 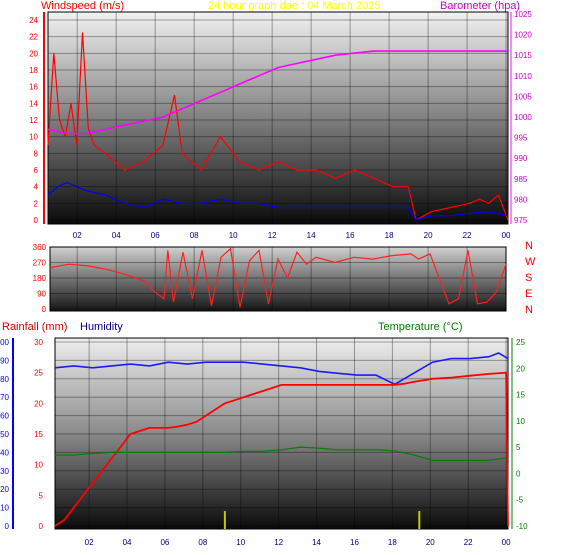 What do you see at coordinates (282, 453) in the screenshot?
I see `series-temperature` at bounding box center [282, 453].